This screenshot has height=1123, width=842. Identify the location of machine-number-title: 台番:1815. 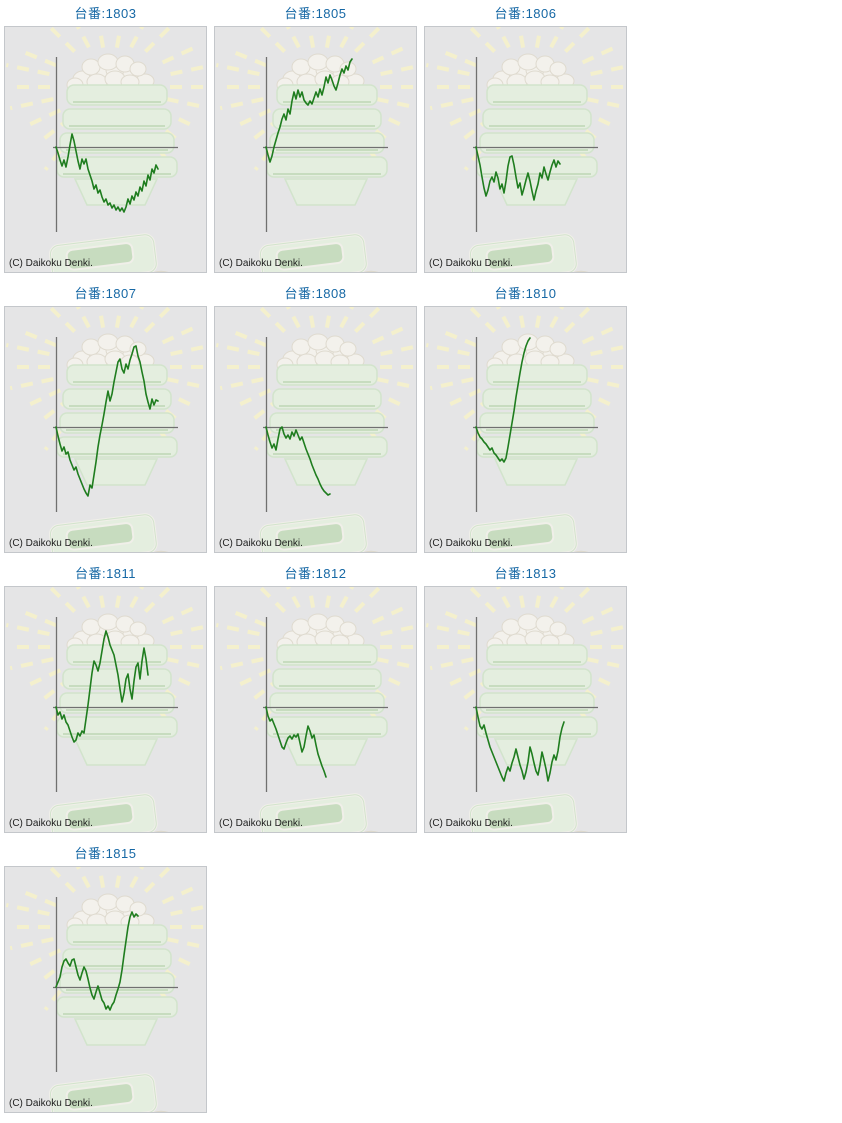
(105, 853).